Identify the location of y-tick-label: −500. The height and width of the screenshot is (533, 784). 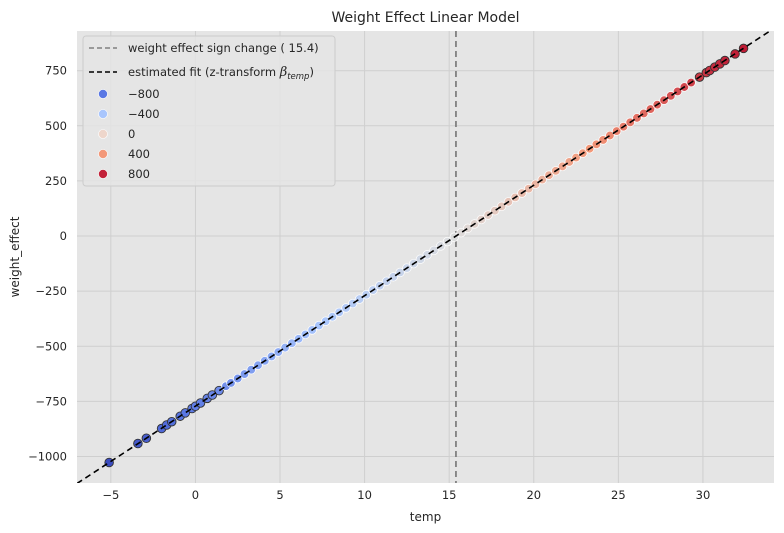
(51, 346).